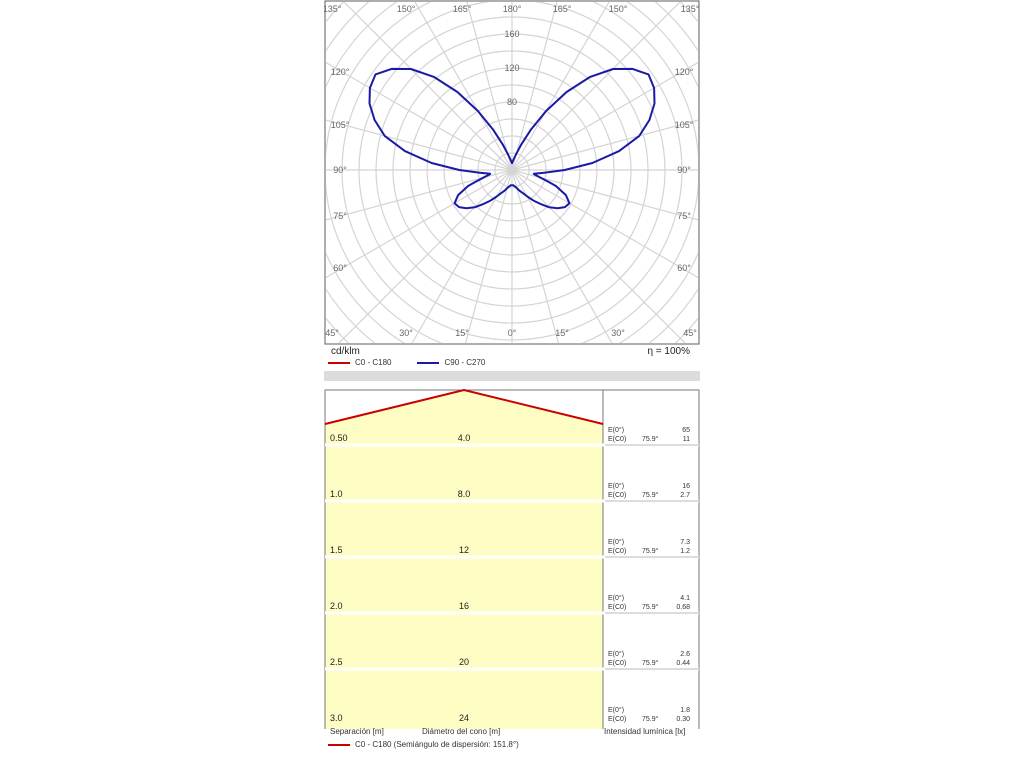 This screenshot has height=768, width=1024. Describe the element at coordinates (645, 731) in the screenshot. I see `header-illuminance: Intensidad lumínica [lx]` at that location.